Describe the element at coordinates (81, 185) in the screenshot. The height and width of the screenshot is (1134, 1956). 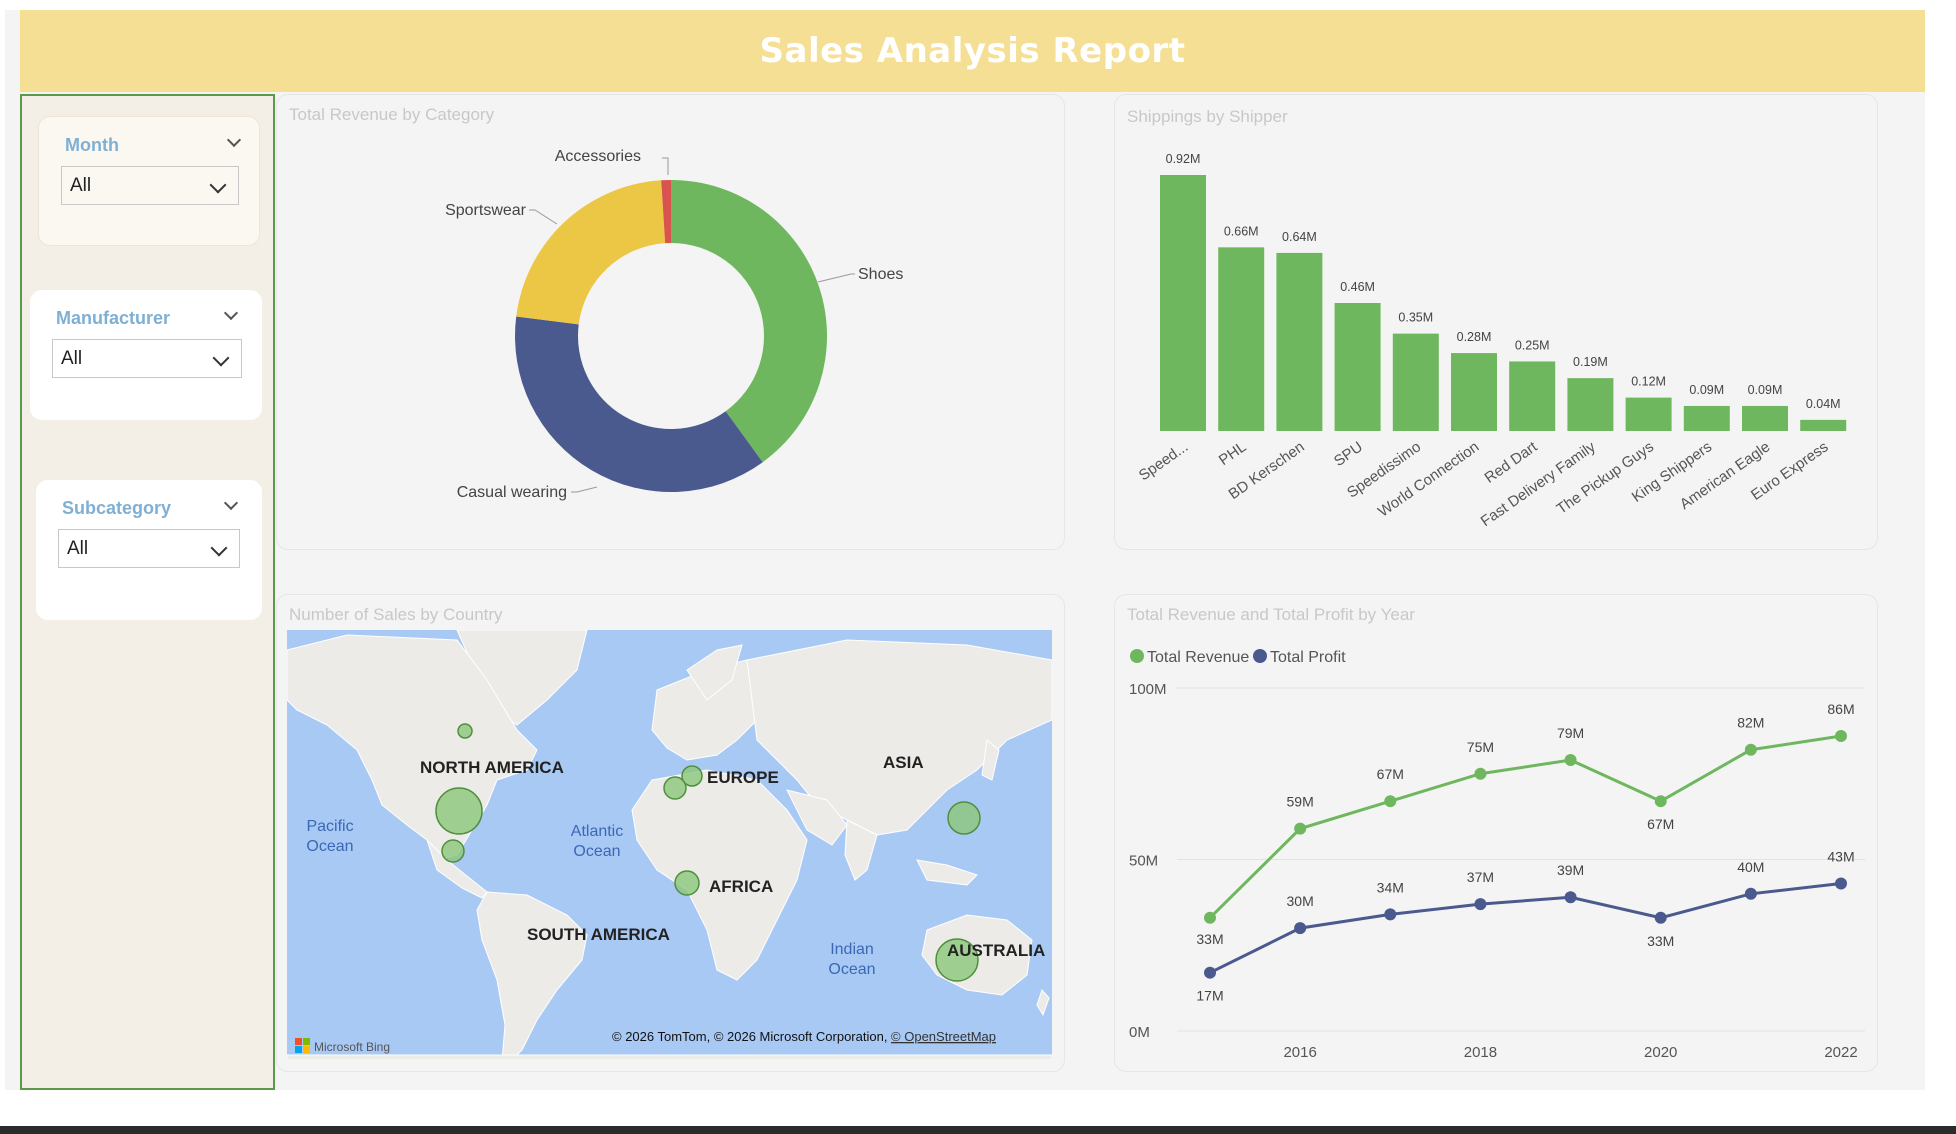
I see `slicer-month-value: All` at that location.